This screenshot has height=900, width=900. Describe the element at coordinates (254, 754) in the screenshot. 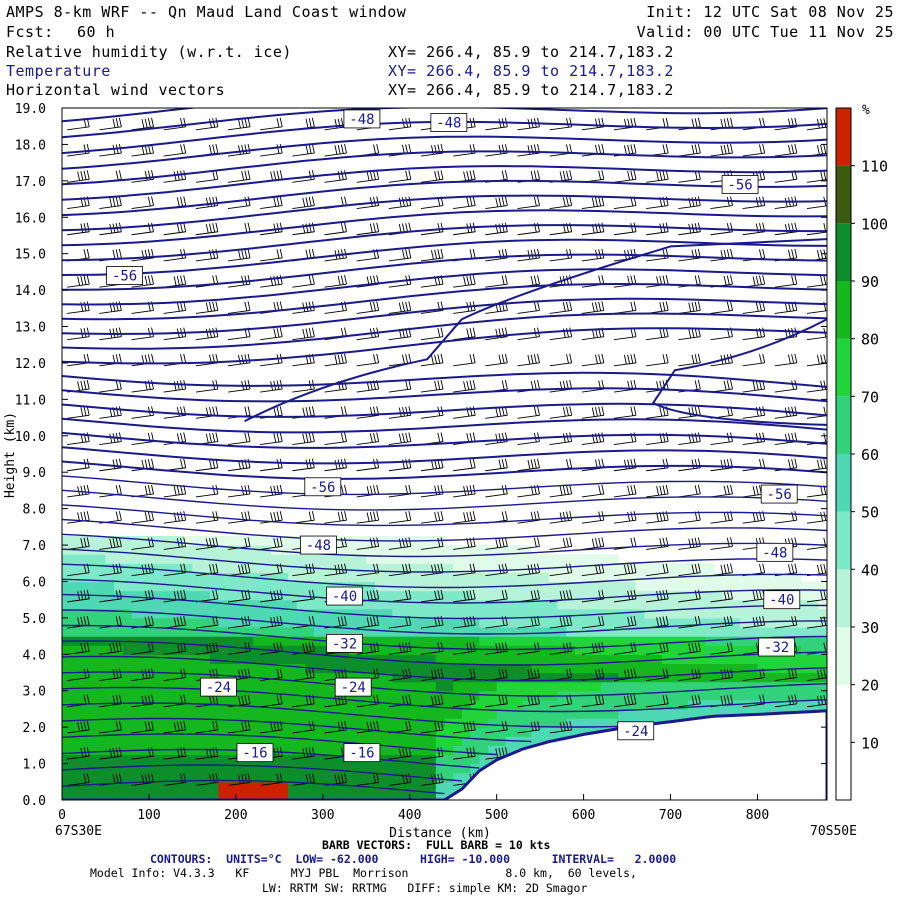

I see `contour-label: -16` at that location.